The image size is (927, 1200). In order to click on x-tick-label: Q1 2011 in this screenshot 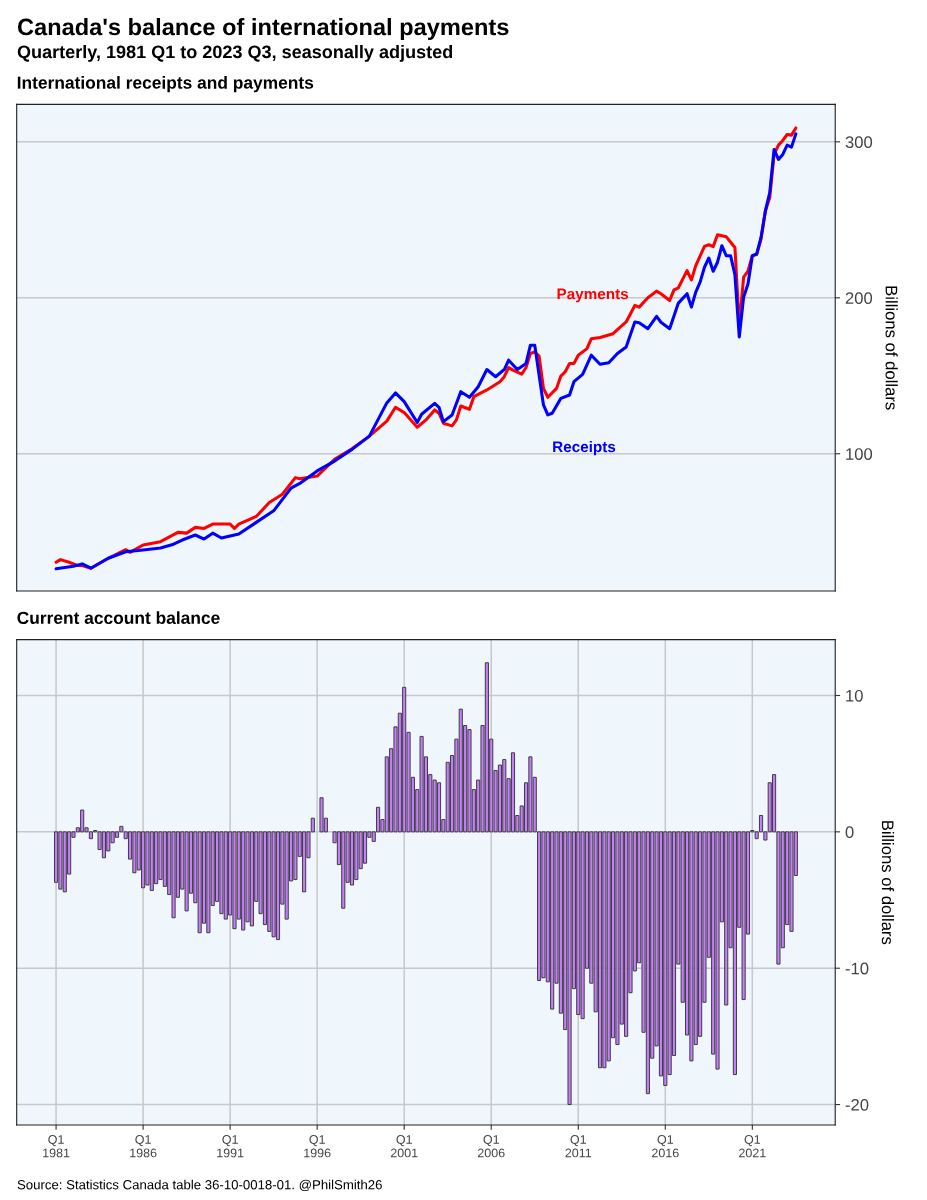, I will do `click(578, 1146)`.